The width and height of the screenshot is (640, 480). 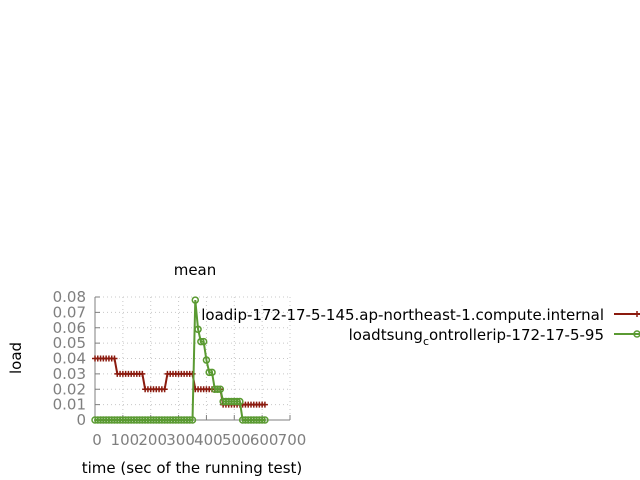 What do you see at coordinates (97, 440) in the screenshot?
I see `x-tick-label: 0` at bounding box center [97, 440].